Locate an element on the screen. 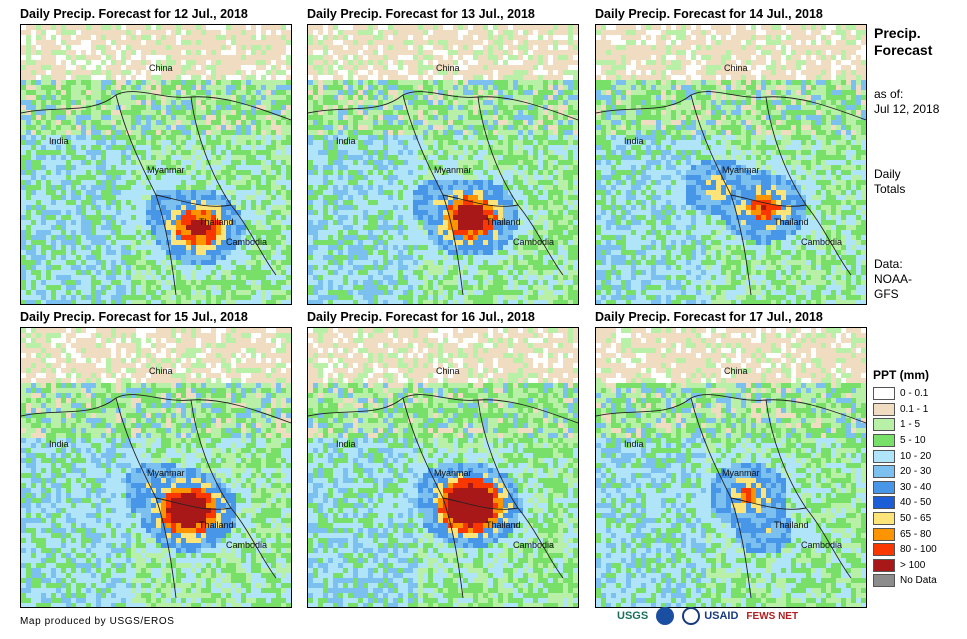 The width and height of the screenshot is (967, 639). usaid-logo: USAID is located at coordinates (721, 616).